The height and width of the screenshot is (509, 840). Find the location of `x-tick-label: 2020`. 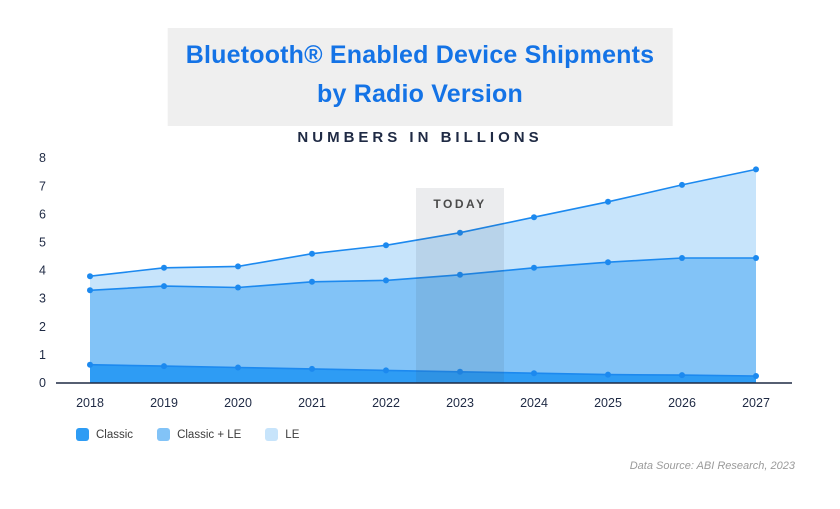

x-tick-label: 2020 is located at coordinates (238, 403).